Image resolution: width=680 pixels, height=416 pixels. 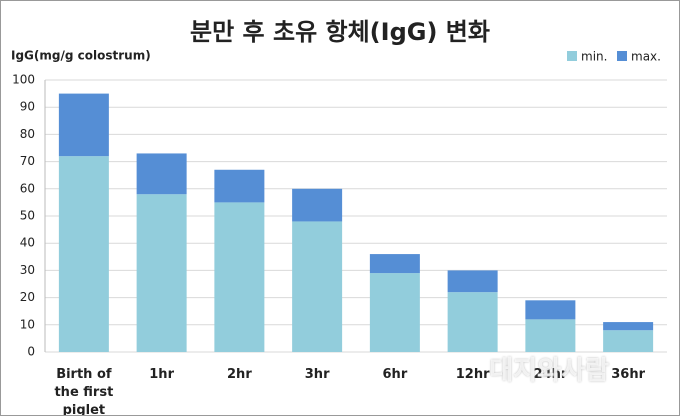 What do you see at coordinates (646, 57) in the screenshot?
I see `legend-label: max.` at bounding box center [646, 57].